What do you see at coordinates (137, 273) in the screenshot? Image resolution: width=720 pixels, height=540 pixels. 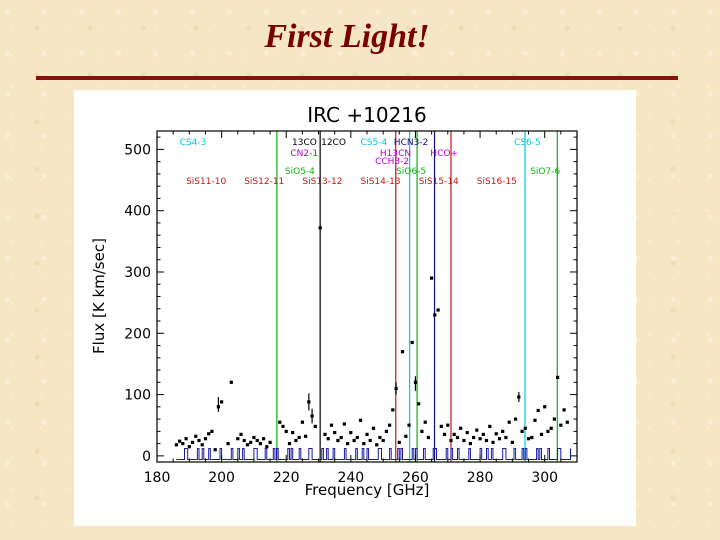 I see `y-tick-label: 300` at bounding box center [137, 273].